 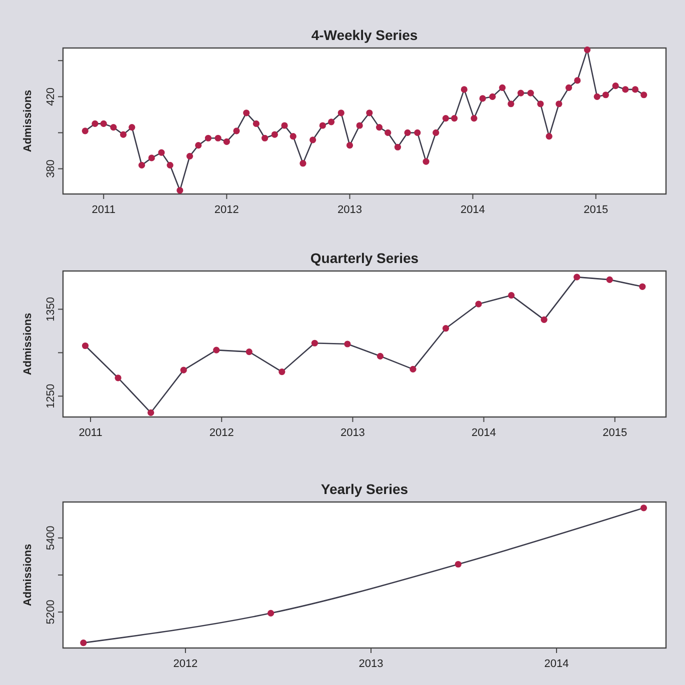 I want to click on y-tick-label: 1250, so click(x=51, y=396).